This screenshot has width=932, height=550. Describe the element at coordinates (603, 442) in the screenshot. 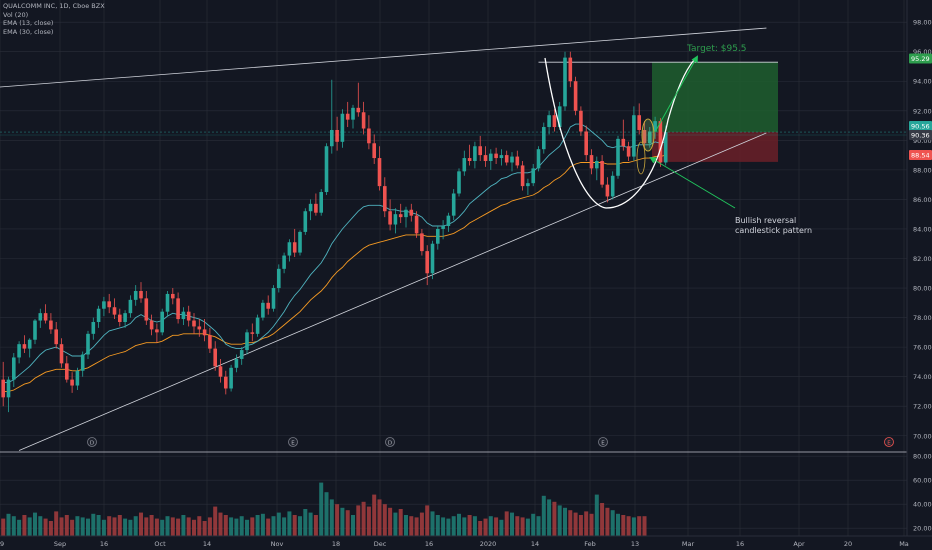

I see `event-marker: E` at that location.